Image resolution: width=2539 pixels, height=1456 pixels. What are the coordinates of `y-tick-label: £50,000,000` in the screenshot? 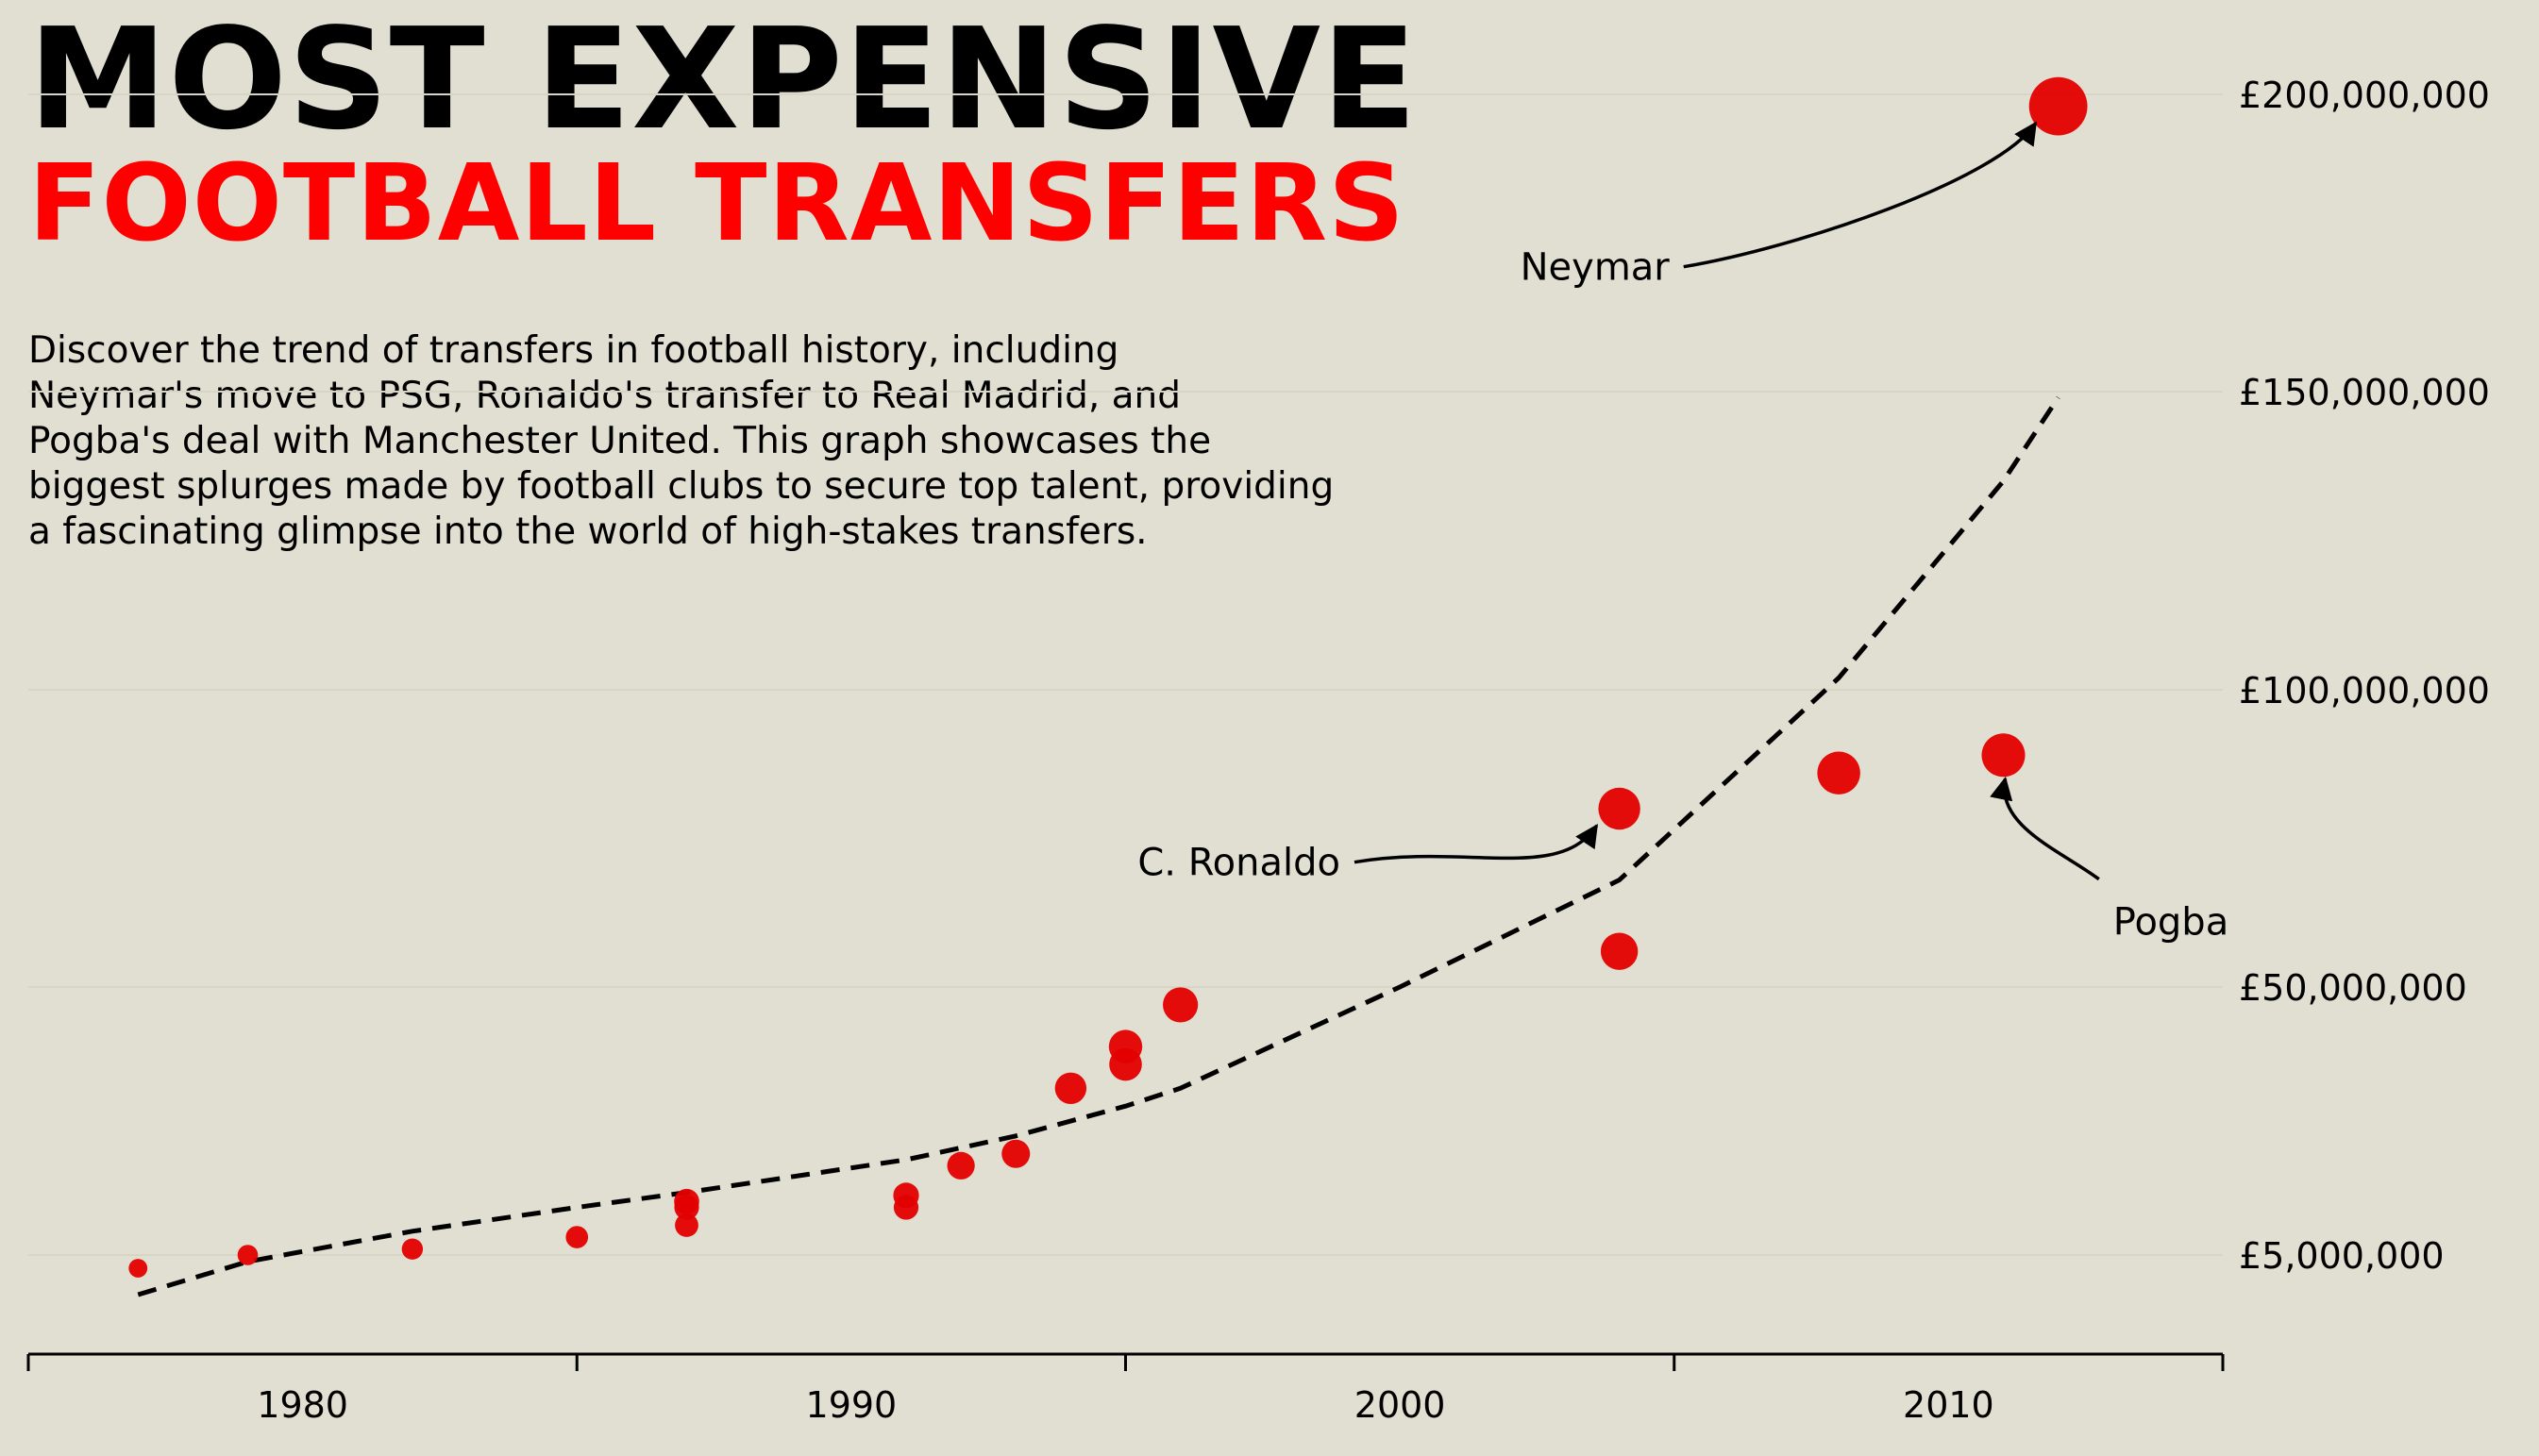 It's located at (2353, 988).